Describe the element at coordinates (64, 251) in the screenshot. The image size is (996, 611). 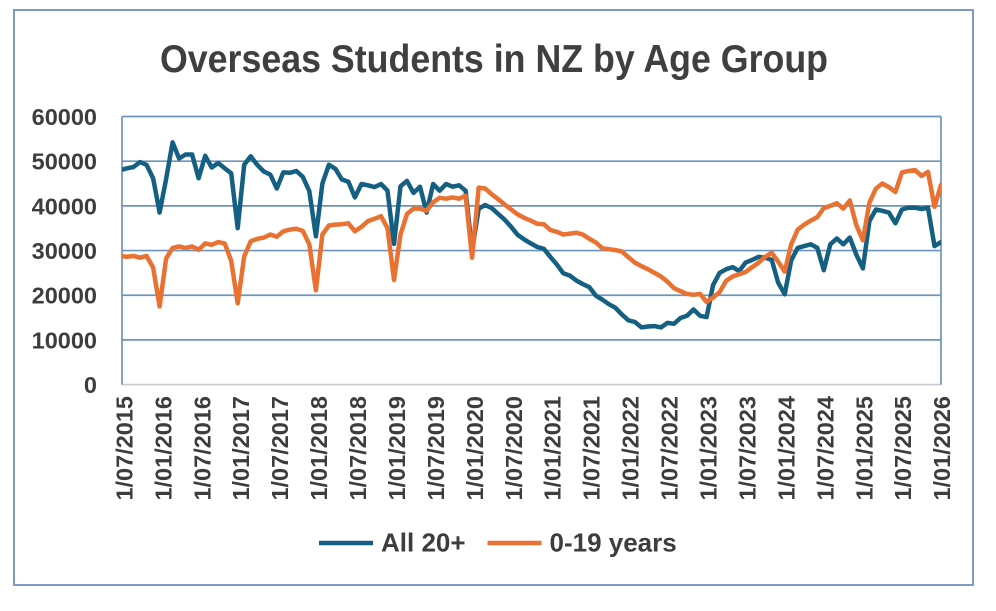
I see `svg-text: 30000` at that location.